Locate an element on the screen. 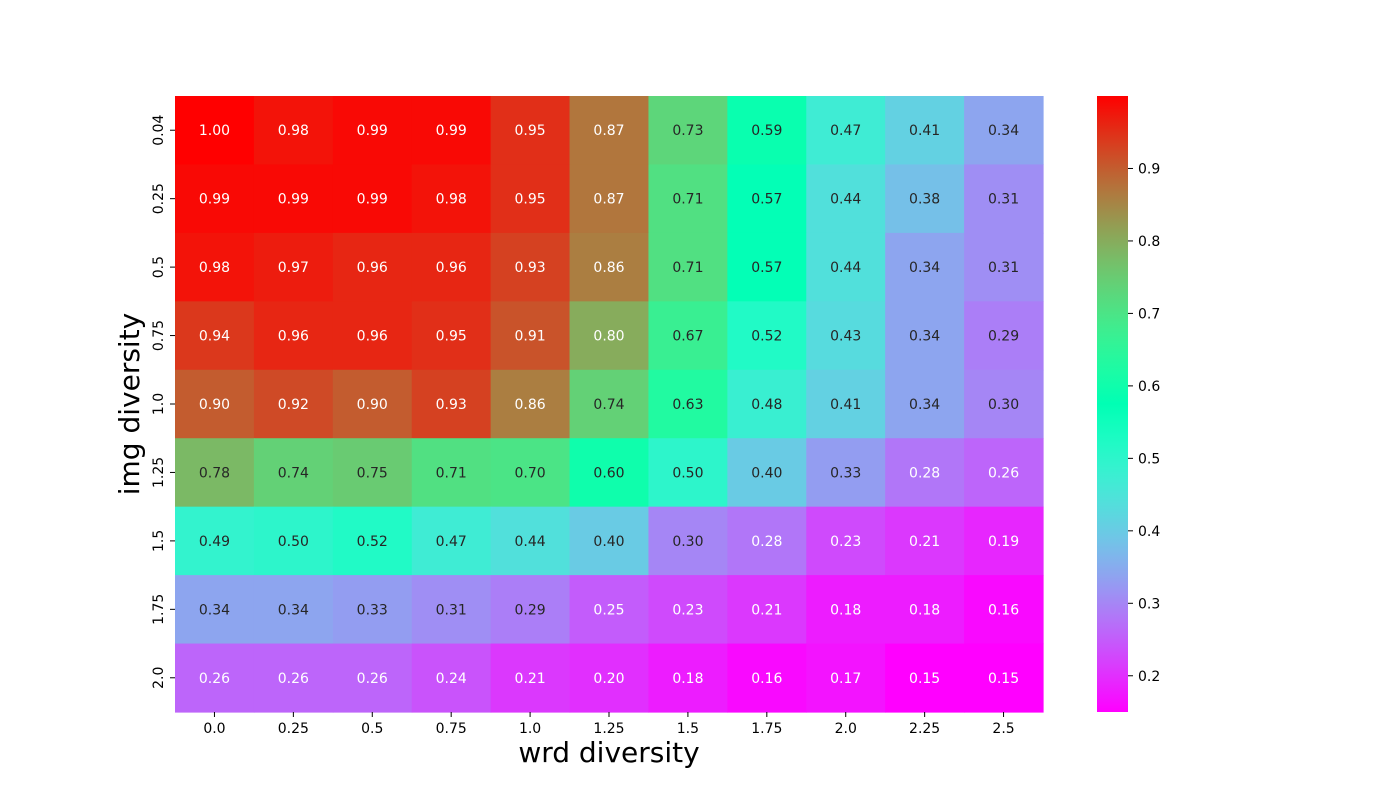  cell-value-label: 0.95 is located at coordinates (530, 131).